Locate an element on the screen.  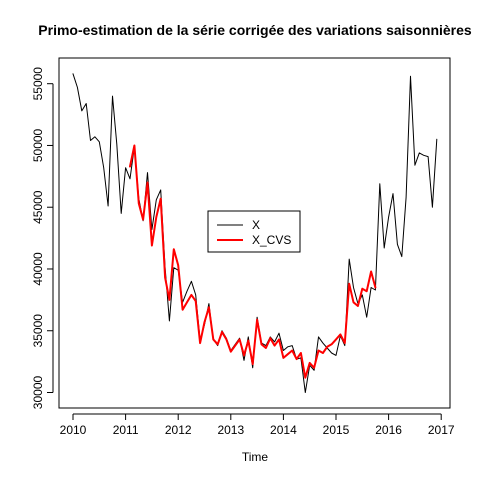
x-tick-label: 2015 is located at coordinates (336, 430).